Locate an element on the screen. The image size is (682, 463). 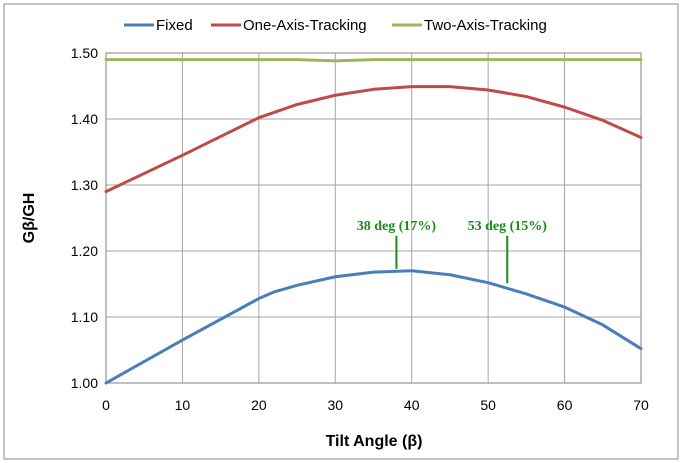
x-tick-label-1: 10 is located at coordinates (183, 405).